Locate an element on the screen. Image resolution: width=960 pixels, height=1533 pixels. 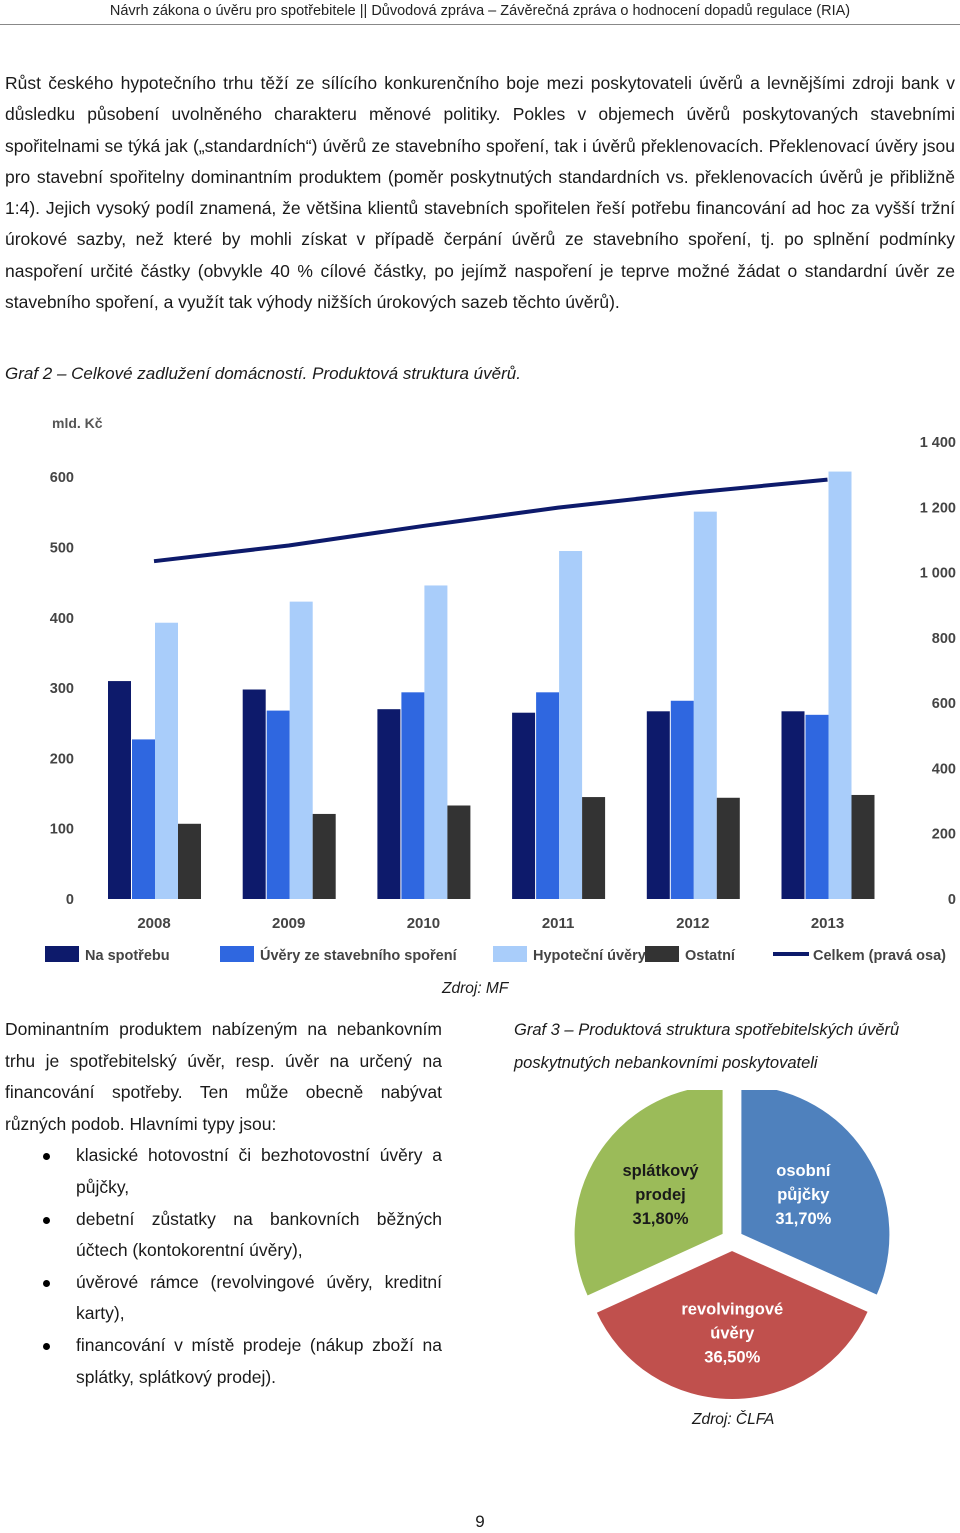
legend-swatch-line is located at coordinates (791, 954).